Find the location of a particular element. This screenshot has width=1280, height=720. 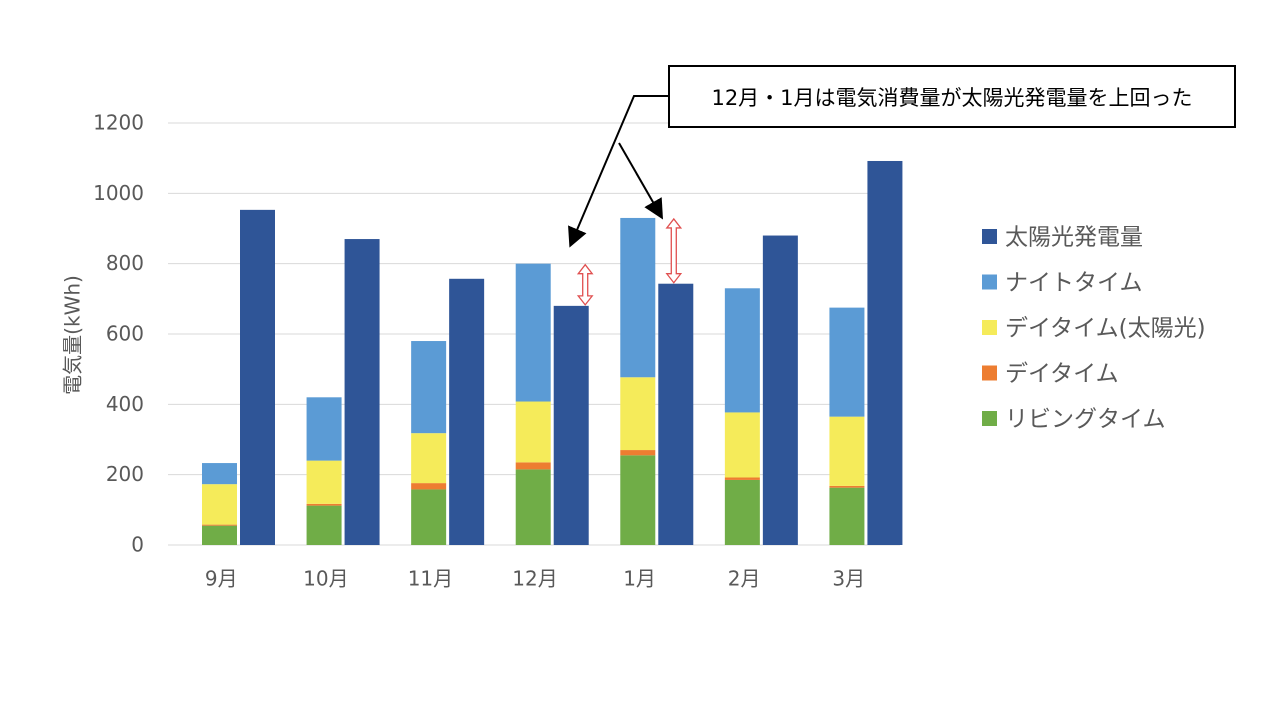

gap-arrow-december is located at coordinates (585, 284).